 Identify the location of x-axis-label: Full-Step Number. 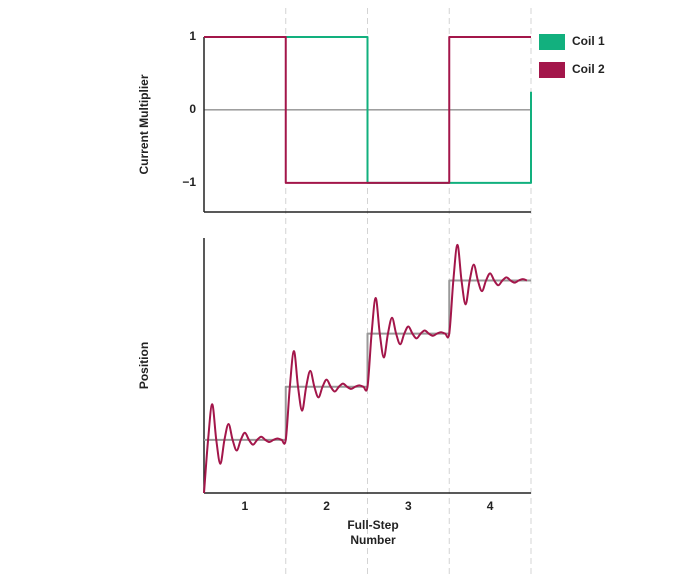
(373, 532).